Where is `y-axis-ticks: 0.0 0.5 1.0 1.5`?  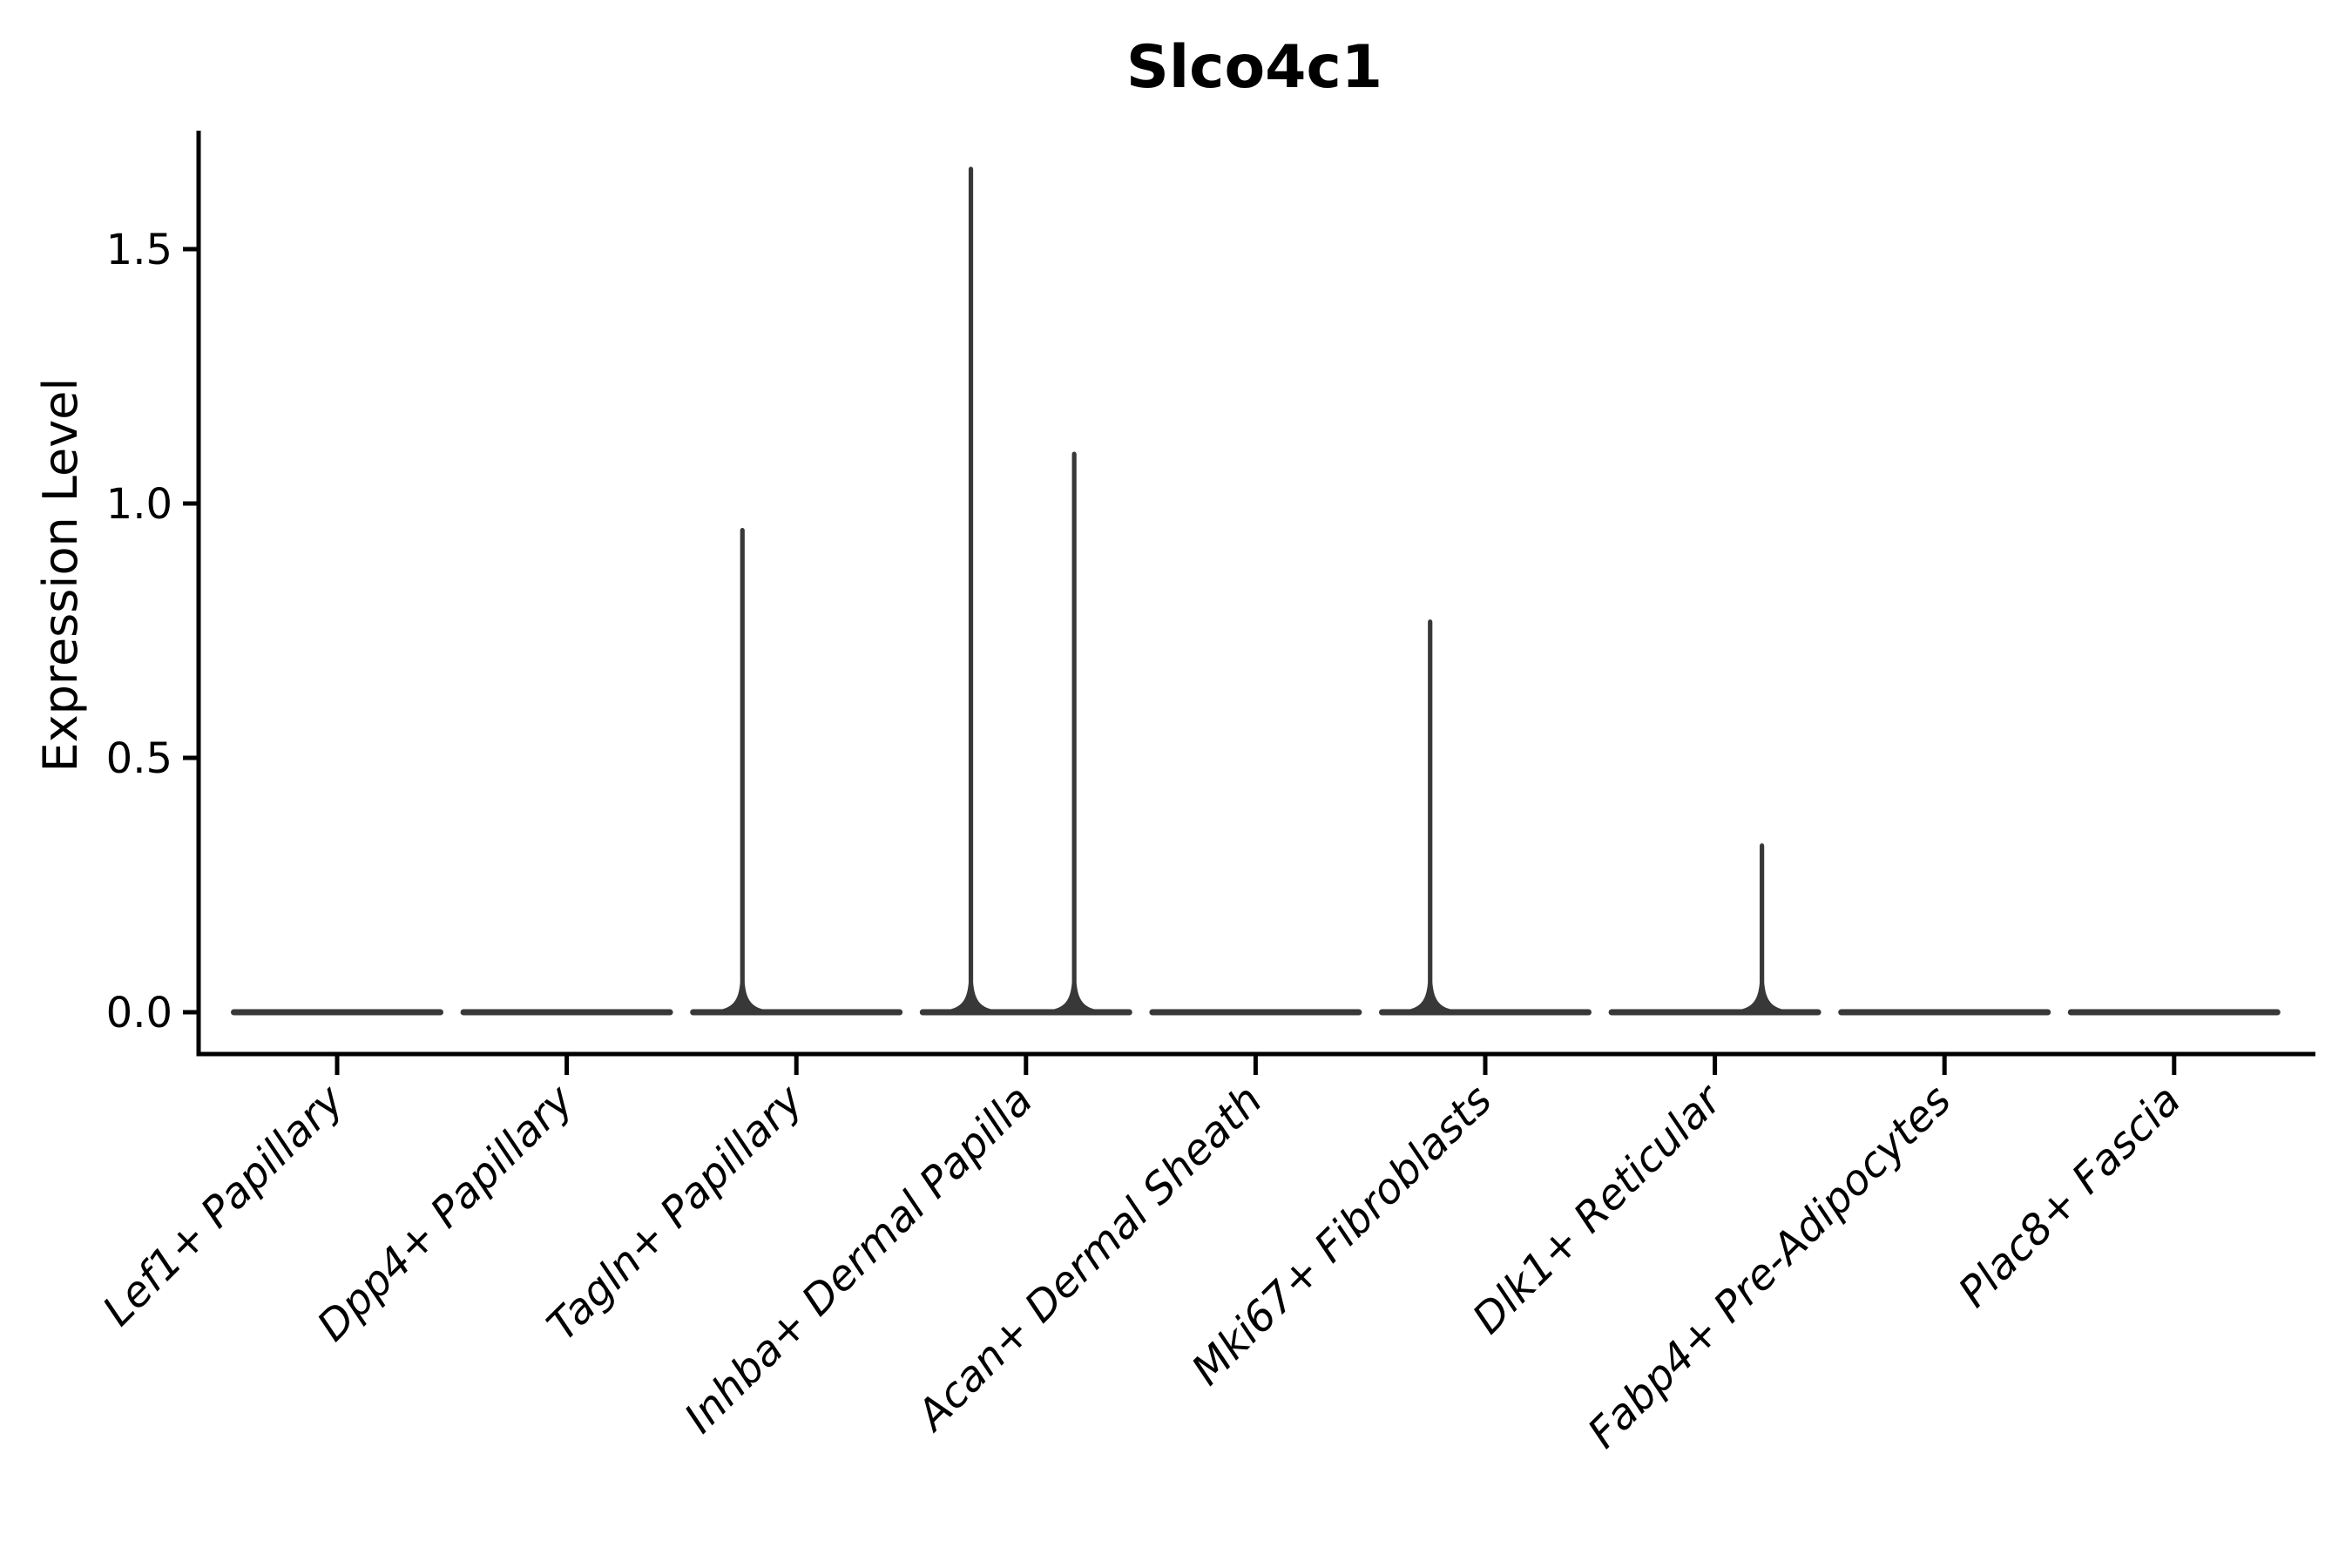
y-axis-ticks: 0.0 0.5 1.0 1.5 is located at coordinates (152, 631).